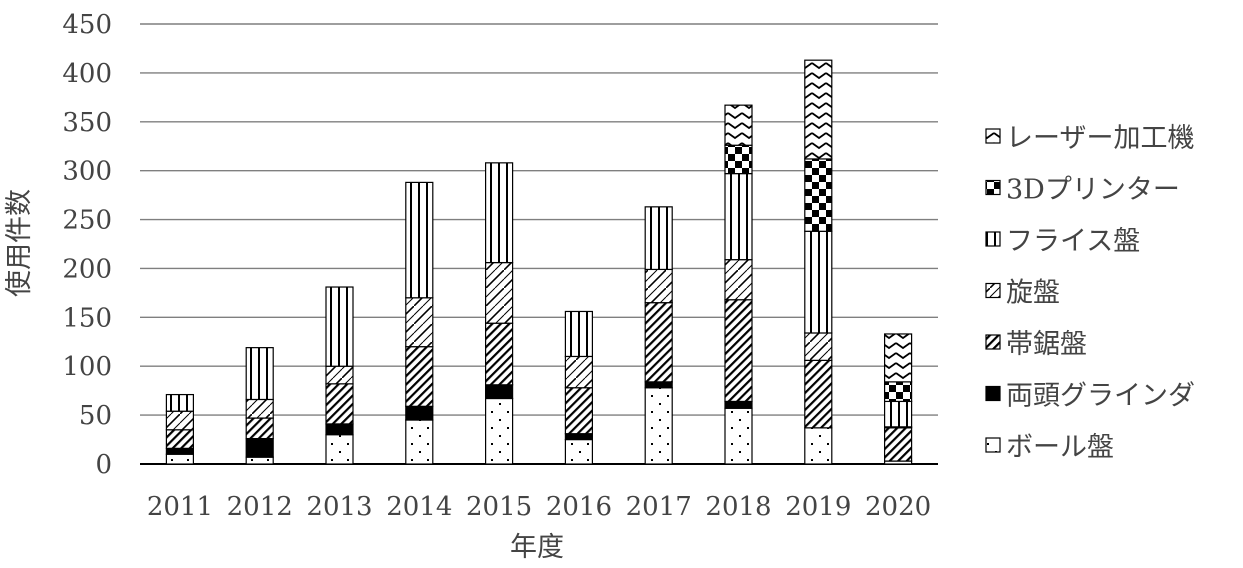  Describe the element at coordinates (1073, 241) in the screenshot. I see `legend-label: フライス盤` at that location.